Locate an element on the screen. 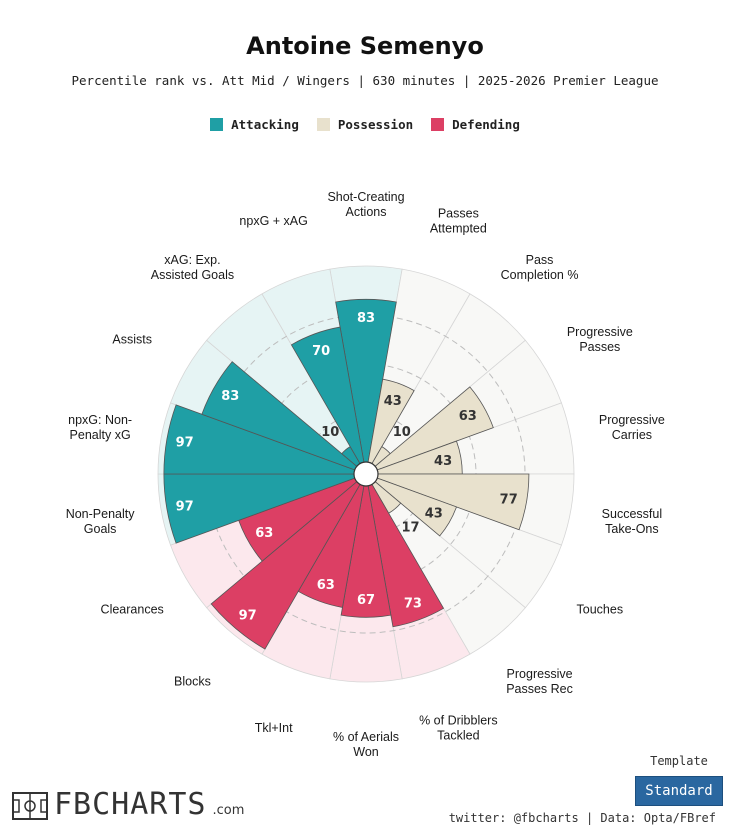  template-label: Template is located at coordinates (679, 761).